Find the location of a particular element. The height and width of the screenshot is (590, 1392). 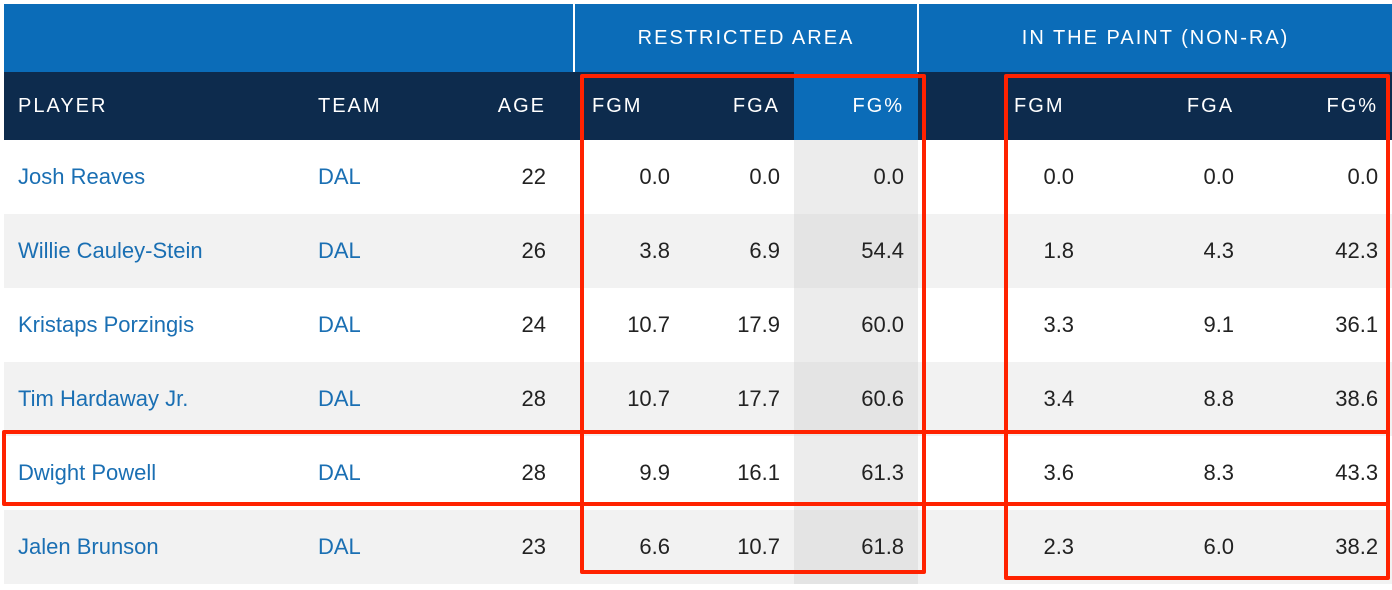

table-row: Dwight Powell DAL 28 9.9 16.1 61.3 3.6 8.3 43.3 is located at coordinates (698, 473).